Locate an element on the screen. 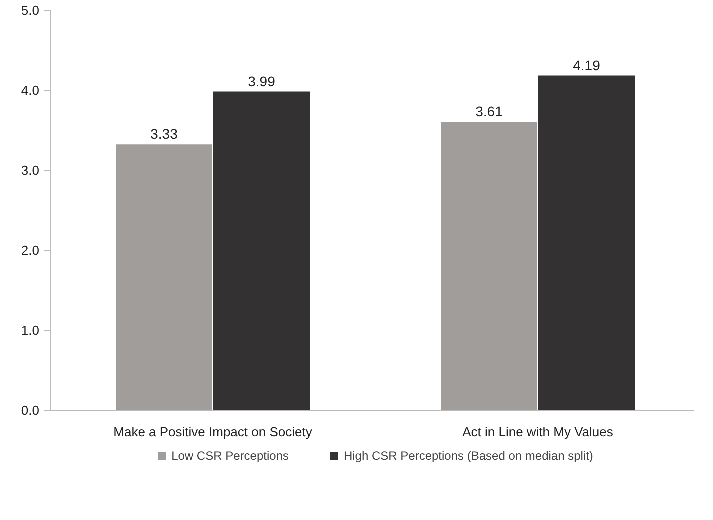 This screenshot has height=520, width=713. y-tick-label: 1.0 is located at coordinates (30, 330).